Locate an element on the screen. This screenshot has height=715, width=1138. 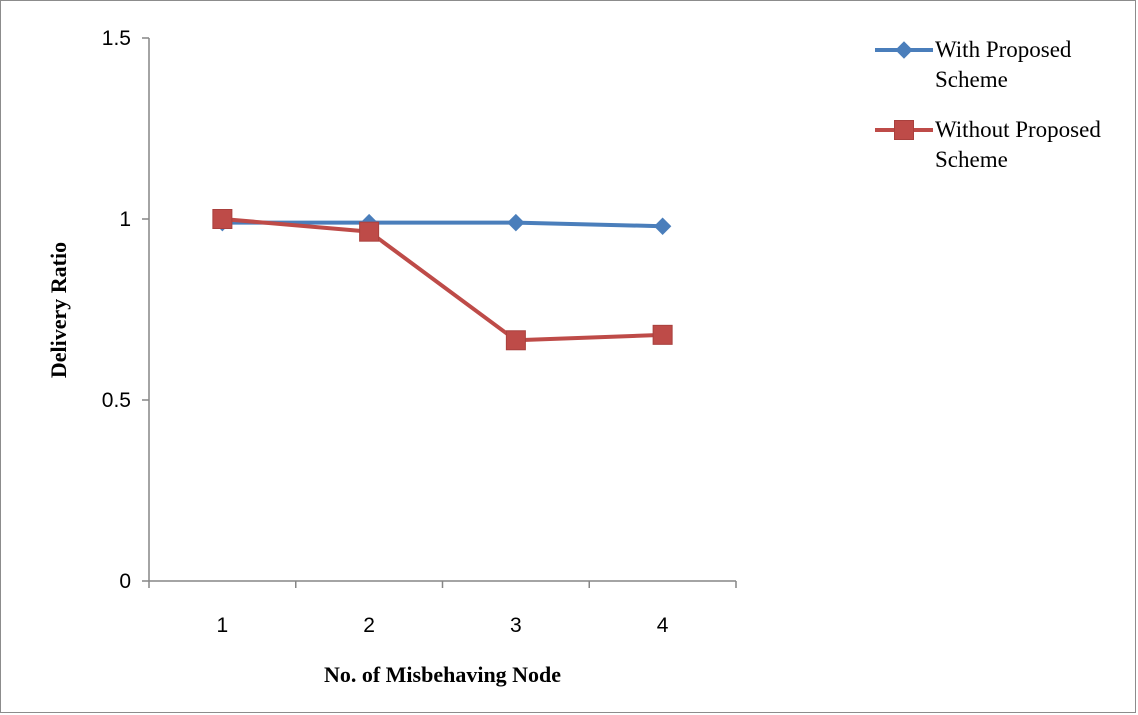
x-ticks: 1 2 3 4 is located at coordinates (442, 609).